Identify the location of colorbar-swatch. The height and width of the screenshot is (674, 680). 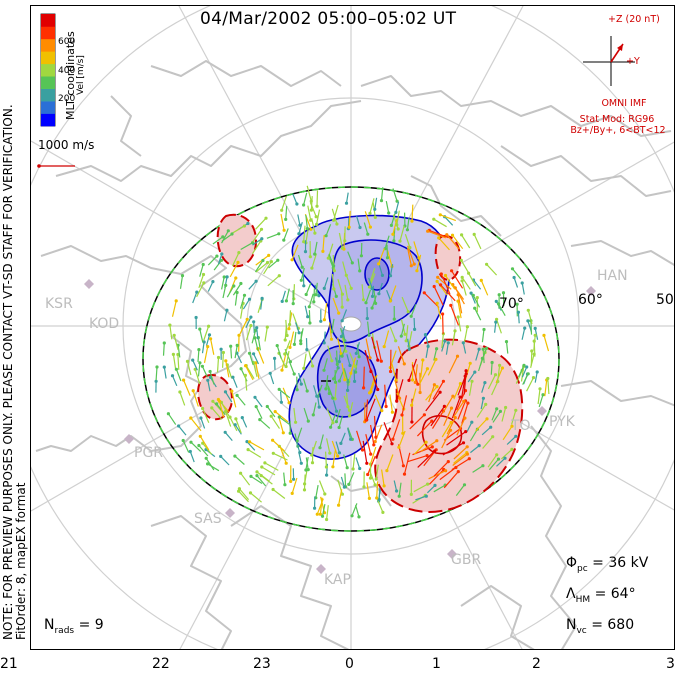
(48, 107).